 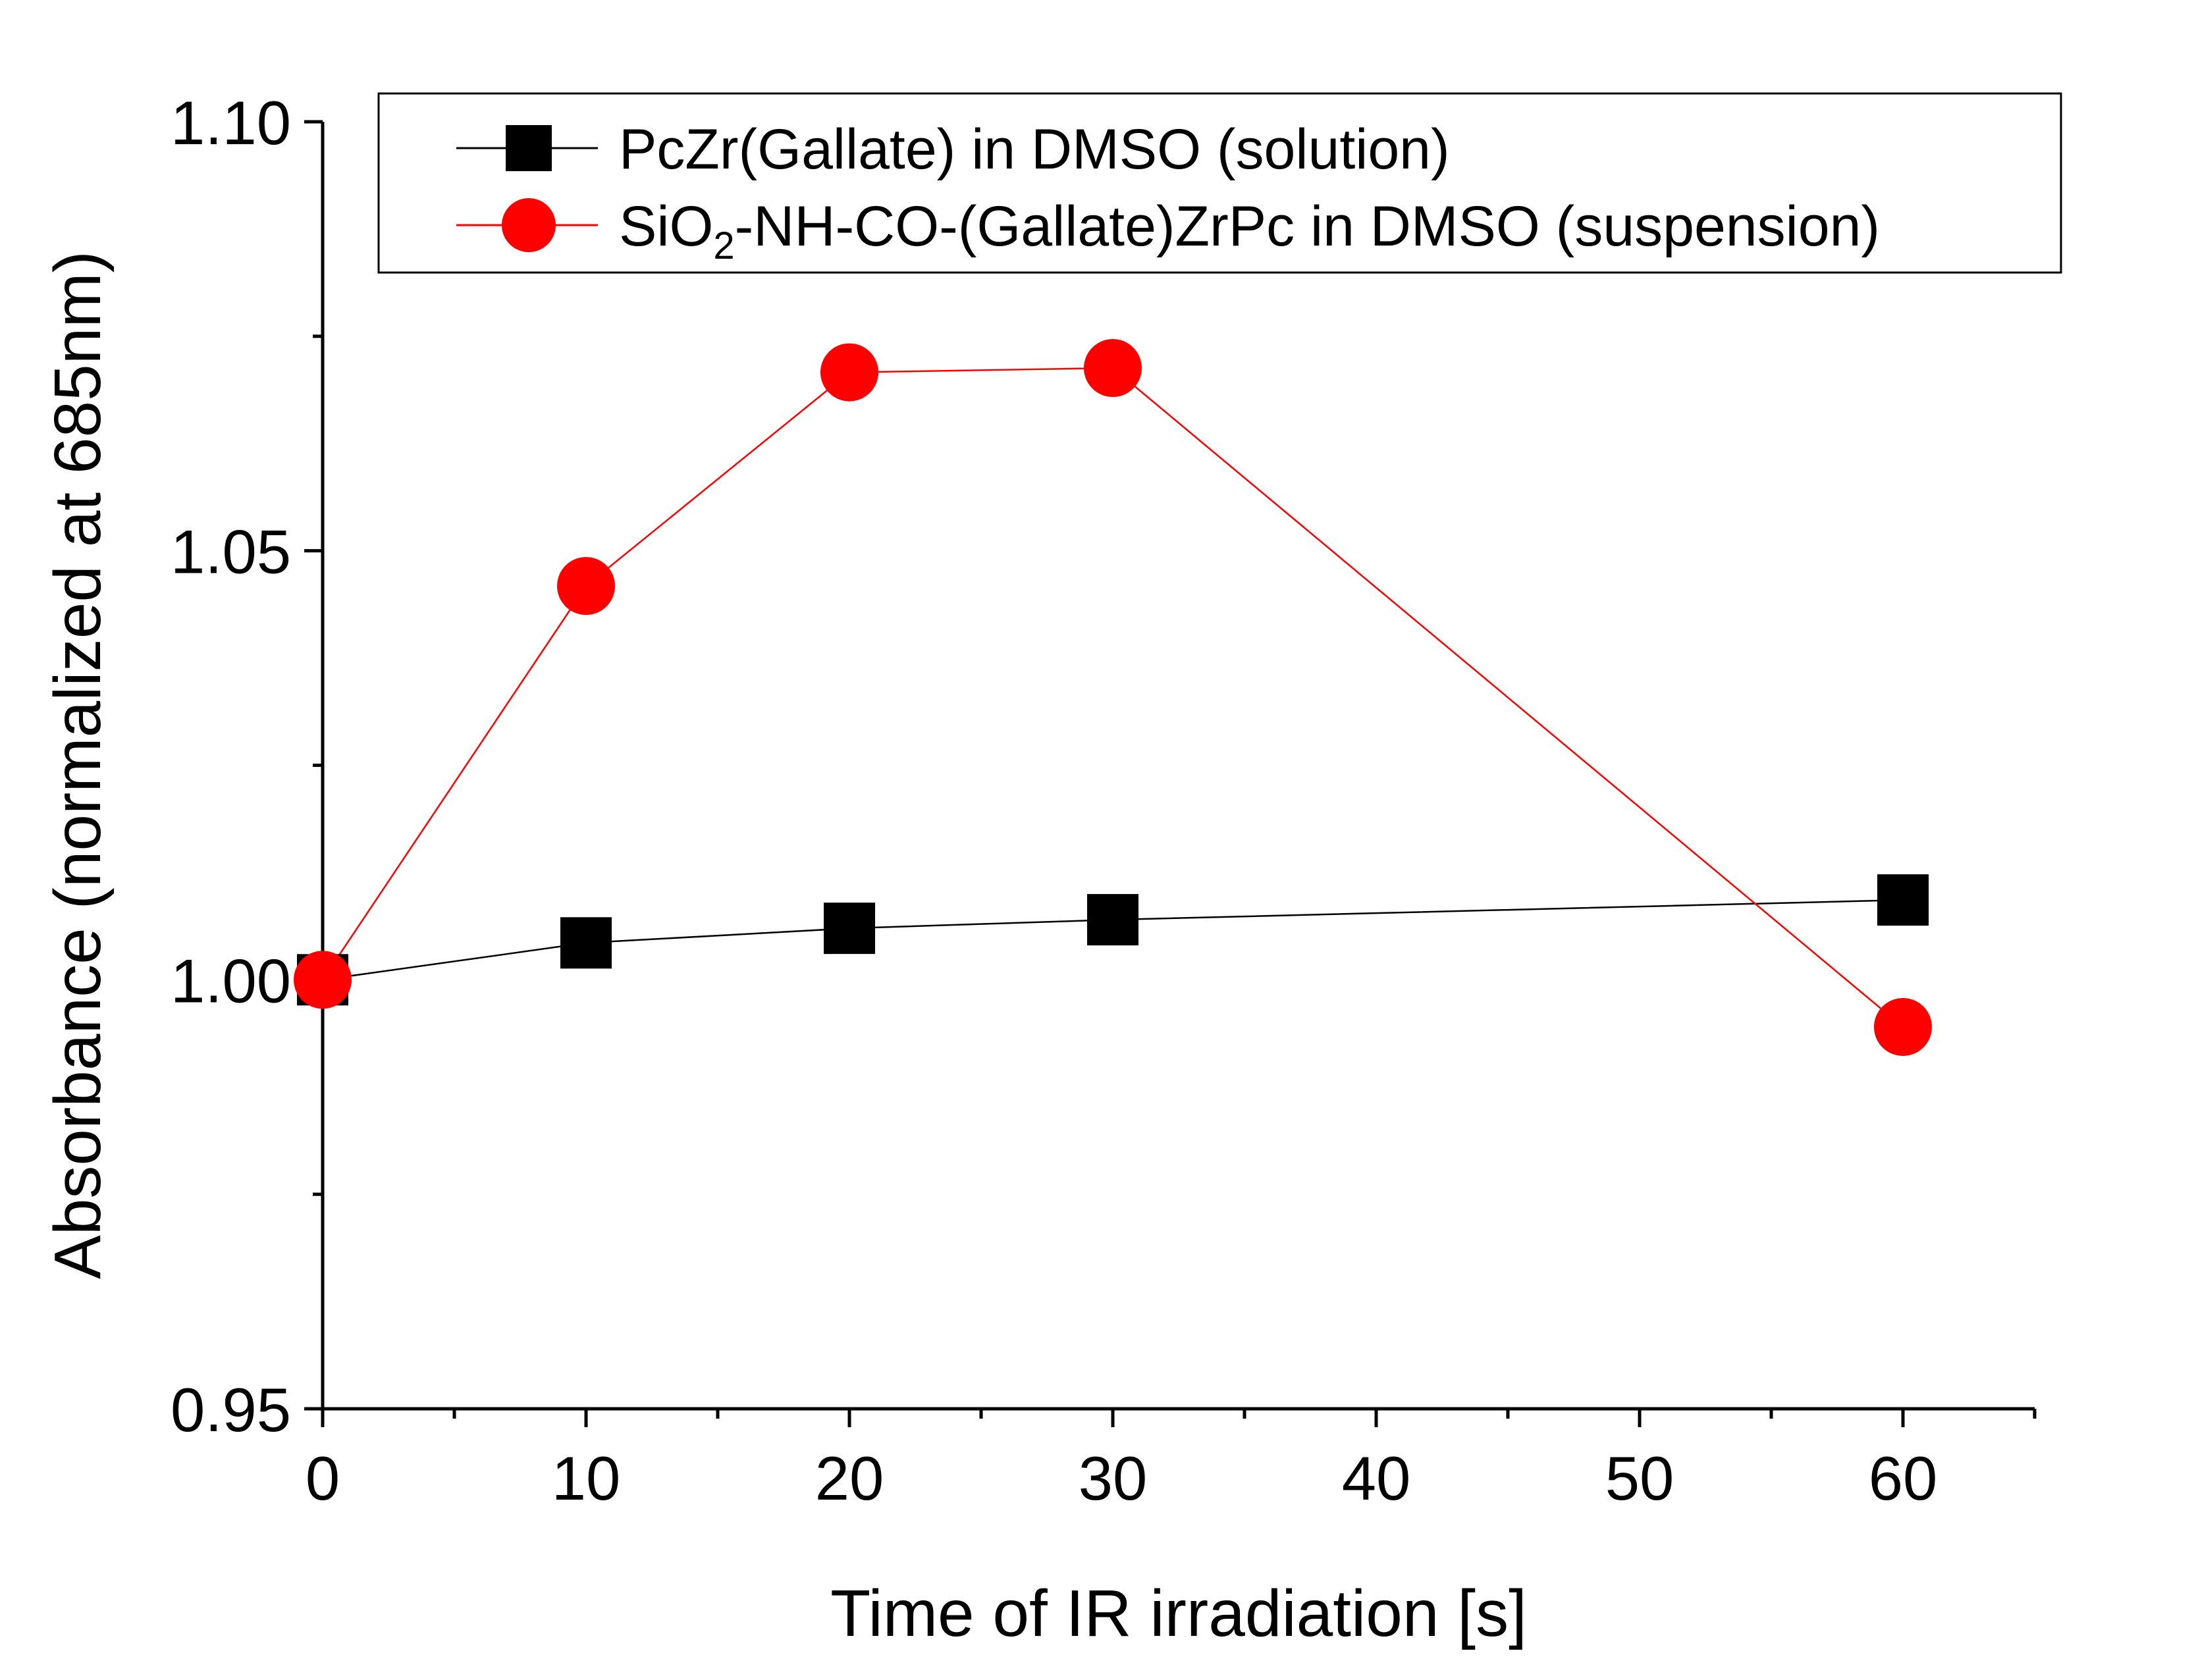 What do you see at coordinates (666, 226) in the screenshot?
I see `legend-label-series-2-part-a: SiO` at bounding box center [666, 226].